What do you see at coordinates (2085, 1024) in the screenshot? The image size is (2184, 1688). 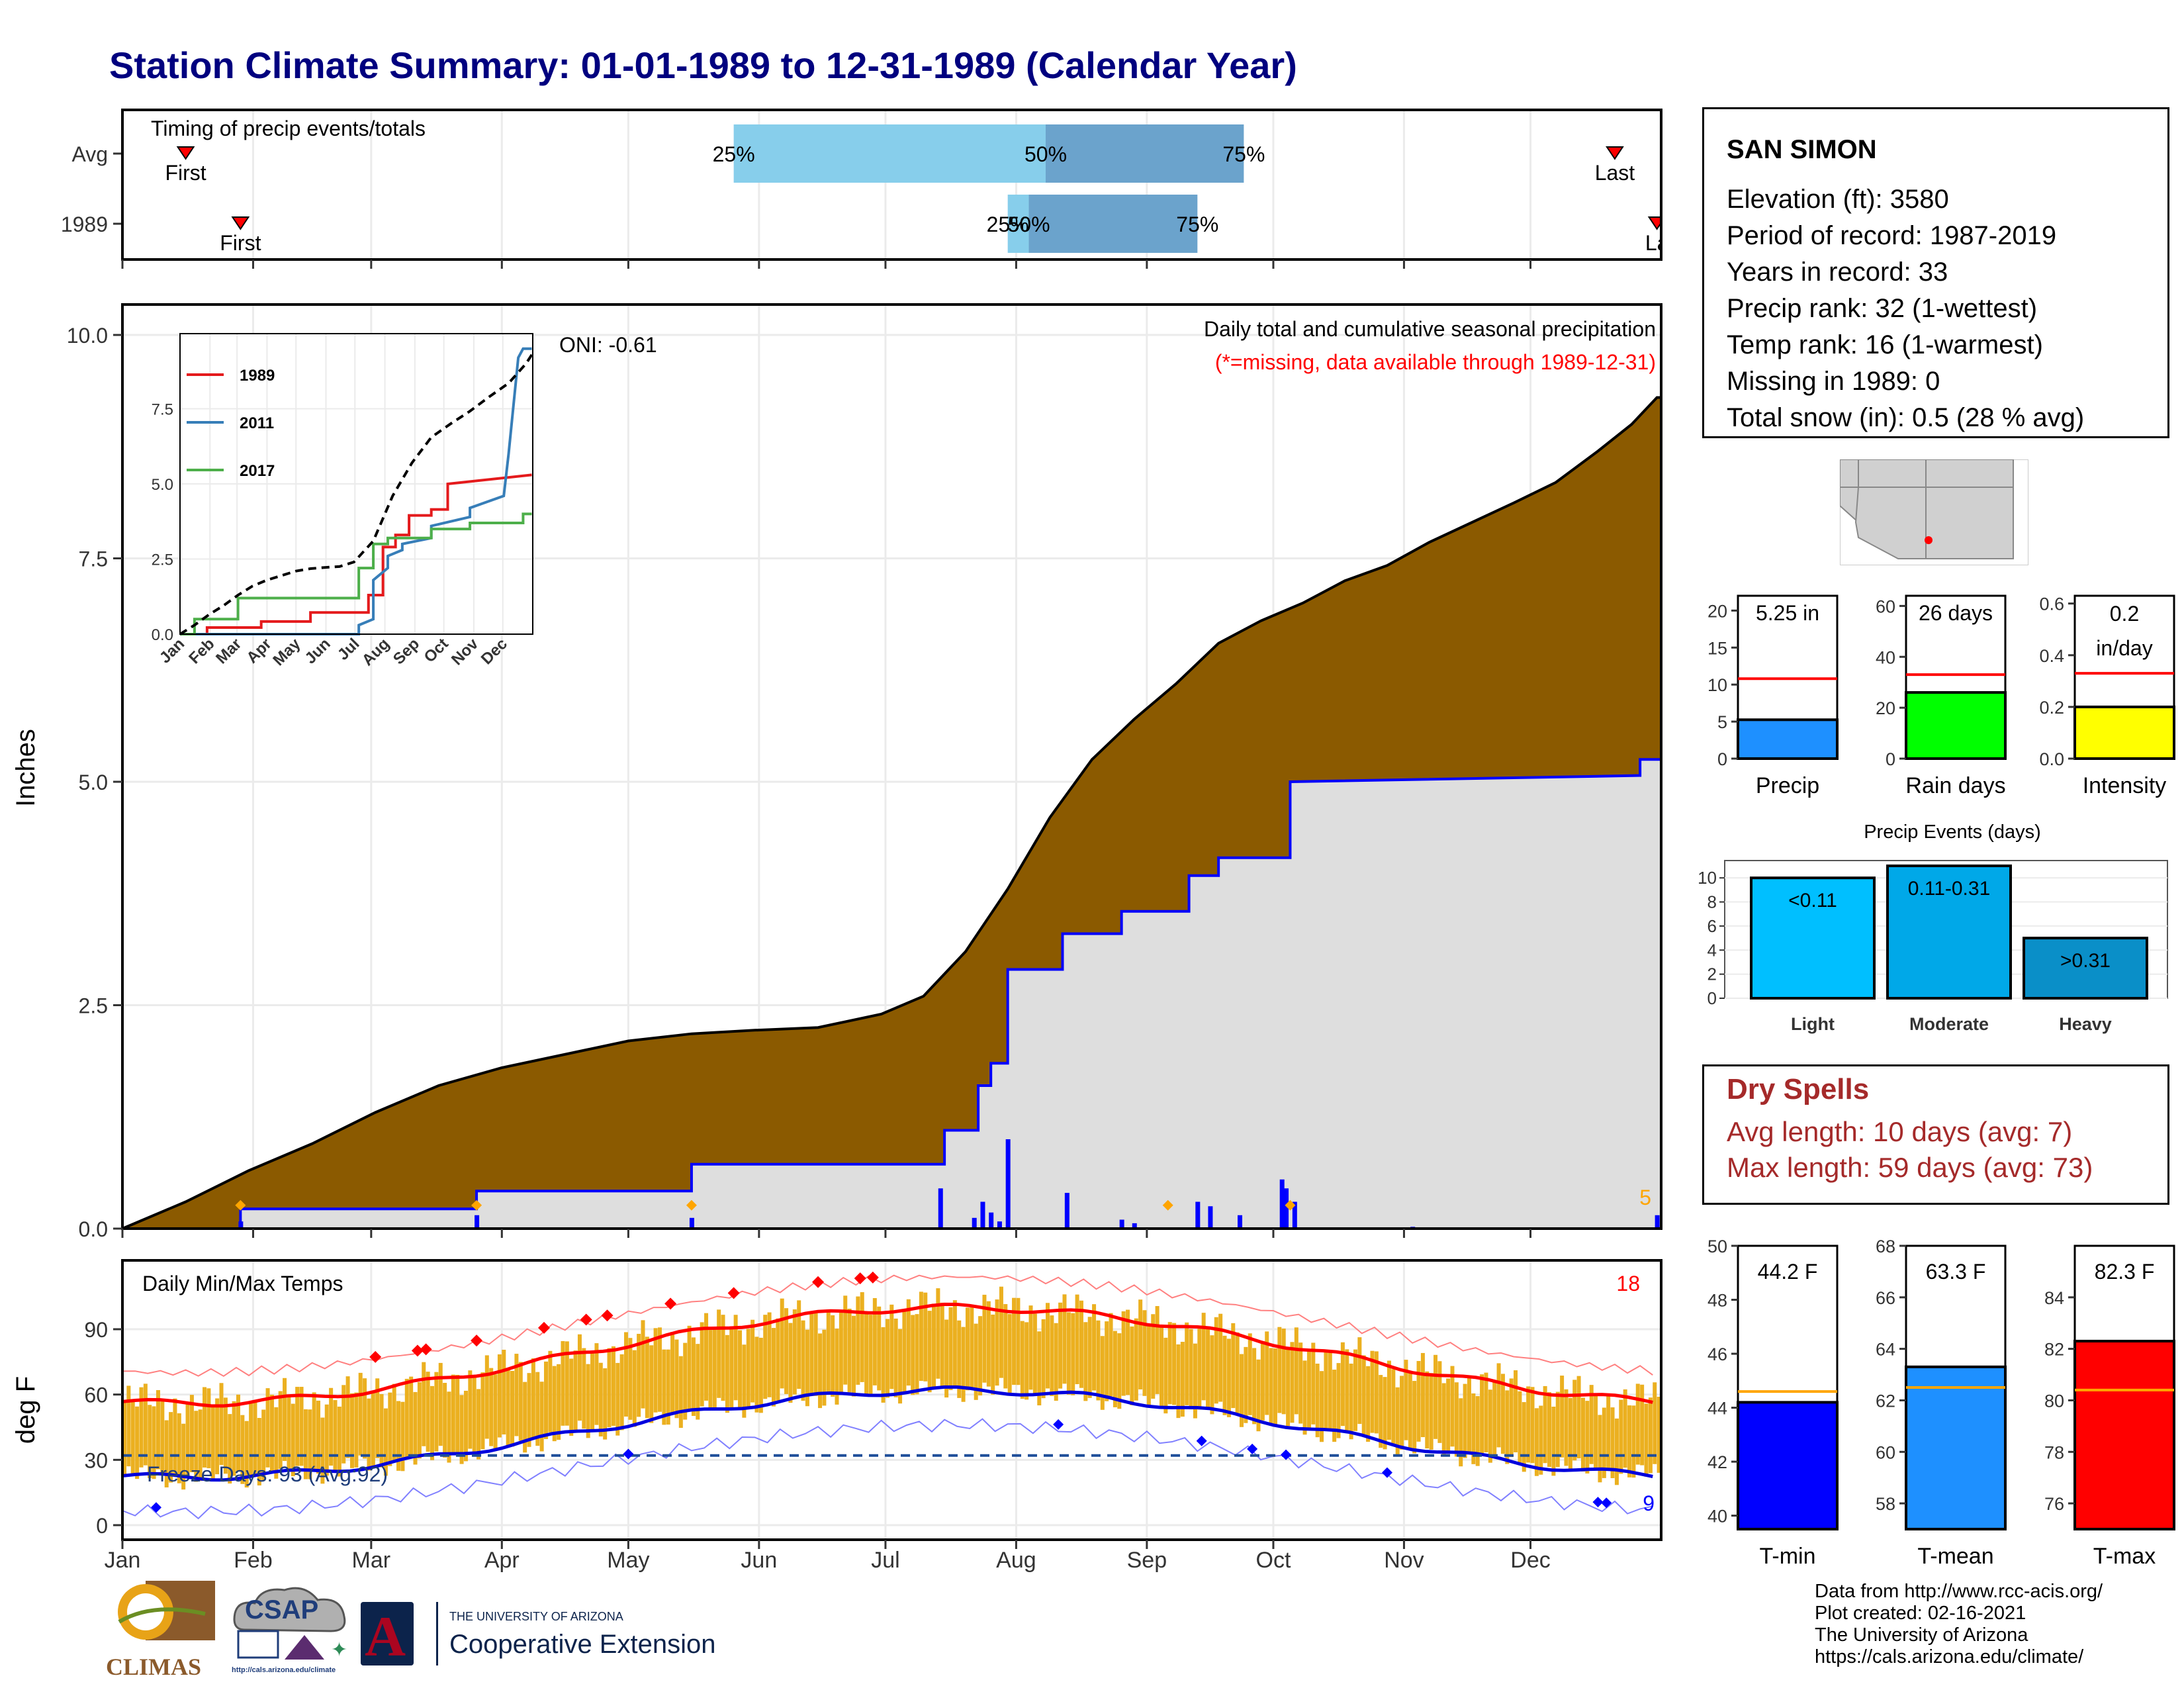 I see `event-category-label: Heavy` at bounding box center [2085, 1024].